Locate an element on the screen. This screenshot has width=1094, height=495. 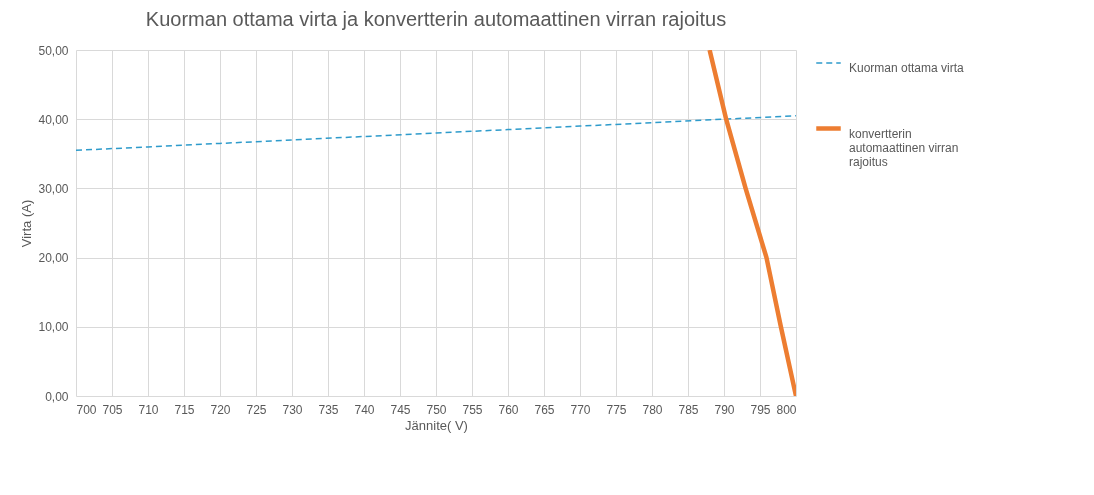
legend-label: konvertterin automaattinen virran rajoitus is located at coordinates (904, 147).